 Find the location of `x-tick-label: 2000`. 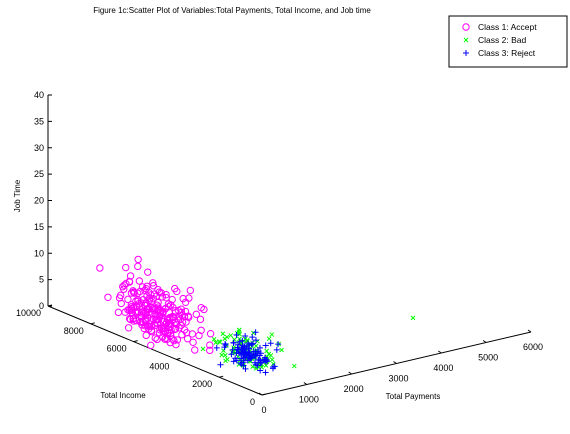

x-tick-label: 2000 is located at coordinates (354, 389).